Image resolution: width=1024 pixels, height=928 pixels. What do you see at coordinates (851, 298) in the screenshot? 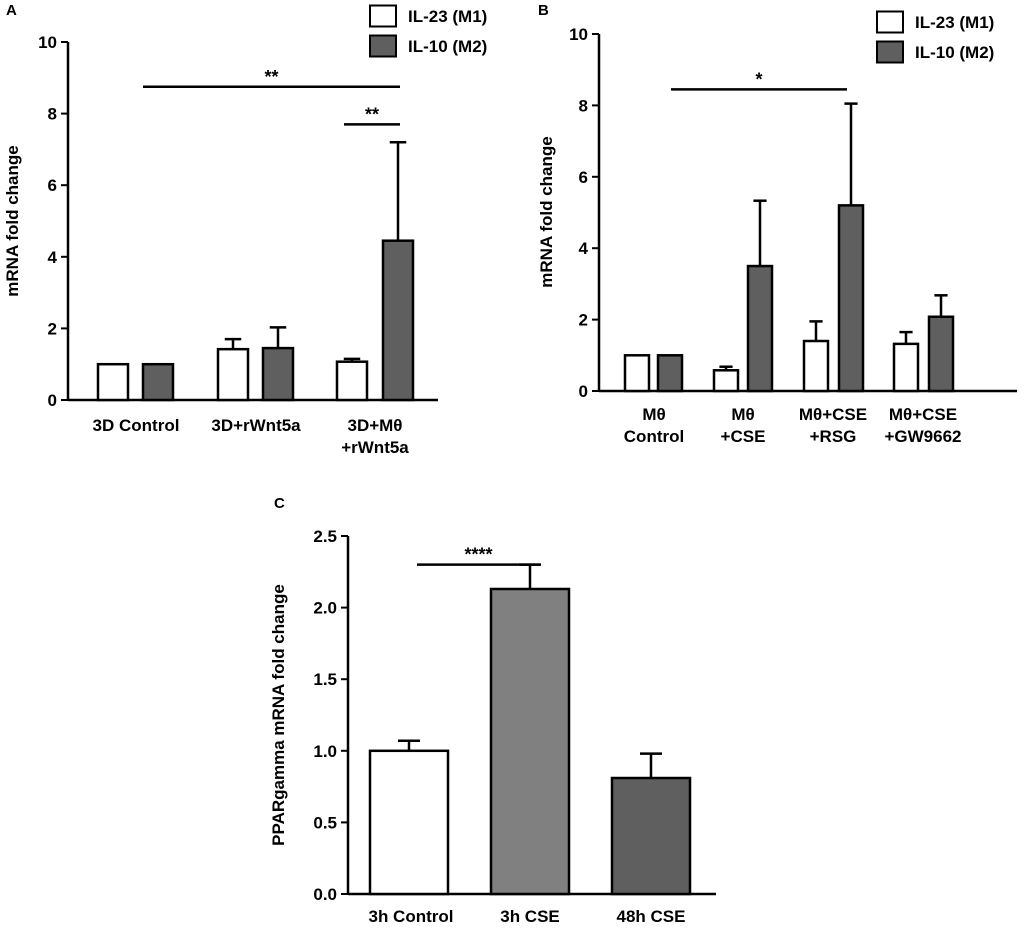
I see `bar-b-s1-c2` at bounding box center [851, 298].